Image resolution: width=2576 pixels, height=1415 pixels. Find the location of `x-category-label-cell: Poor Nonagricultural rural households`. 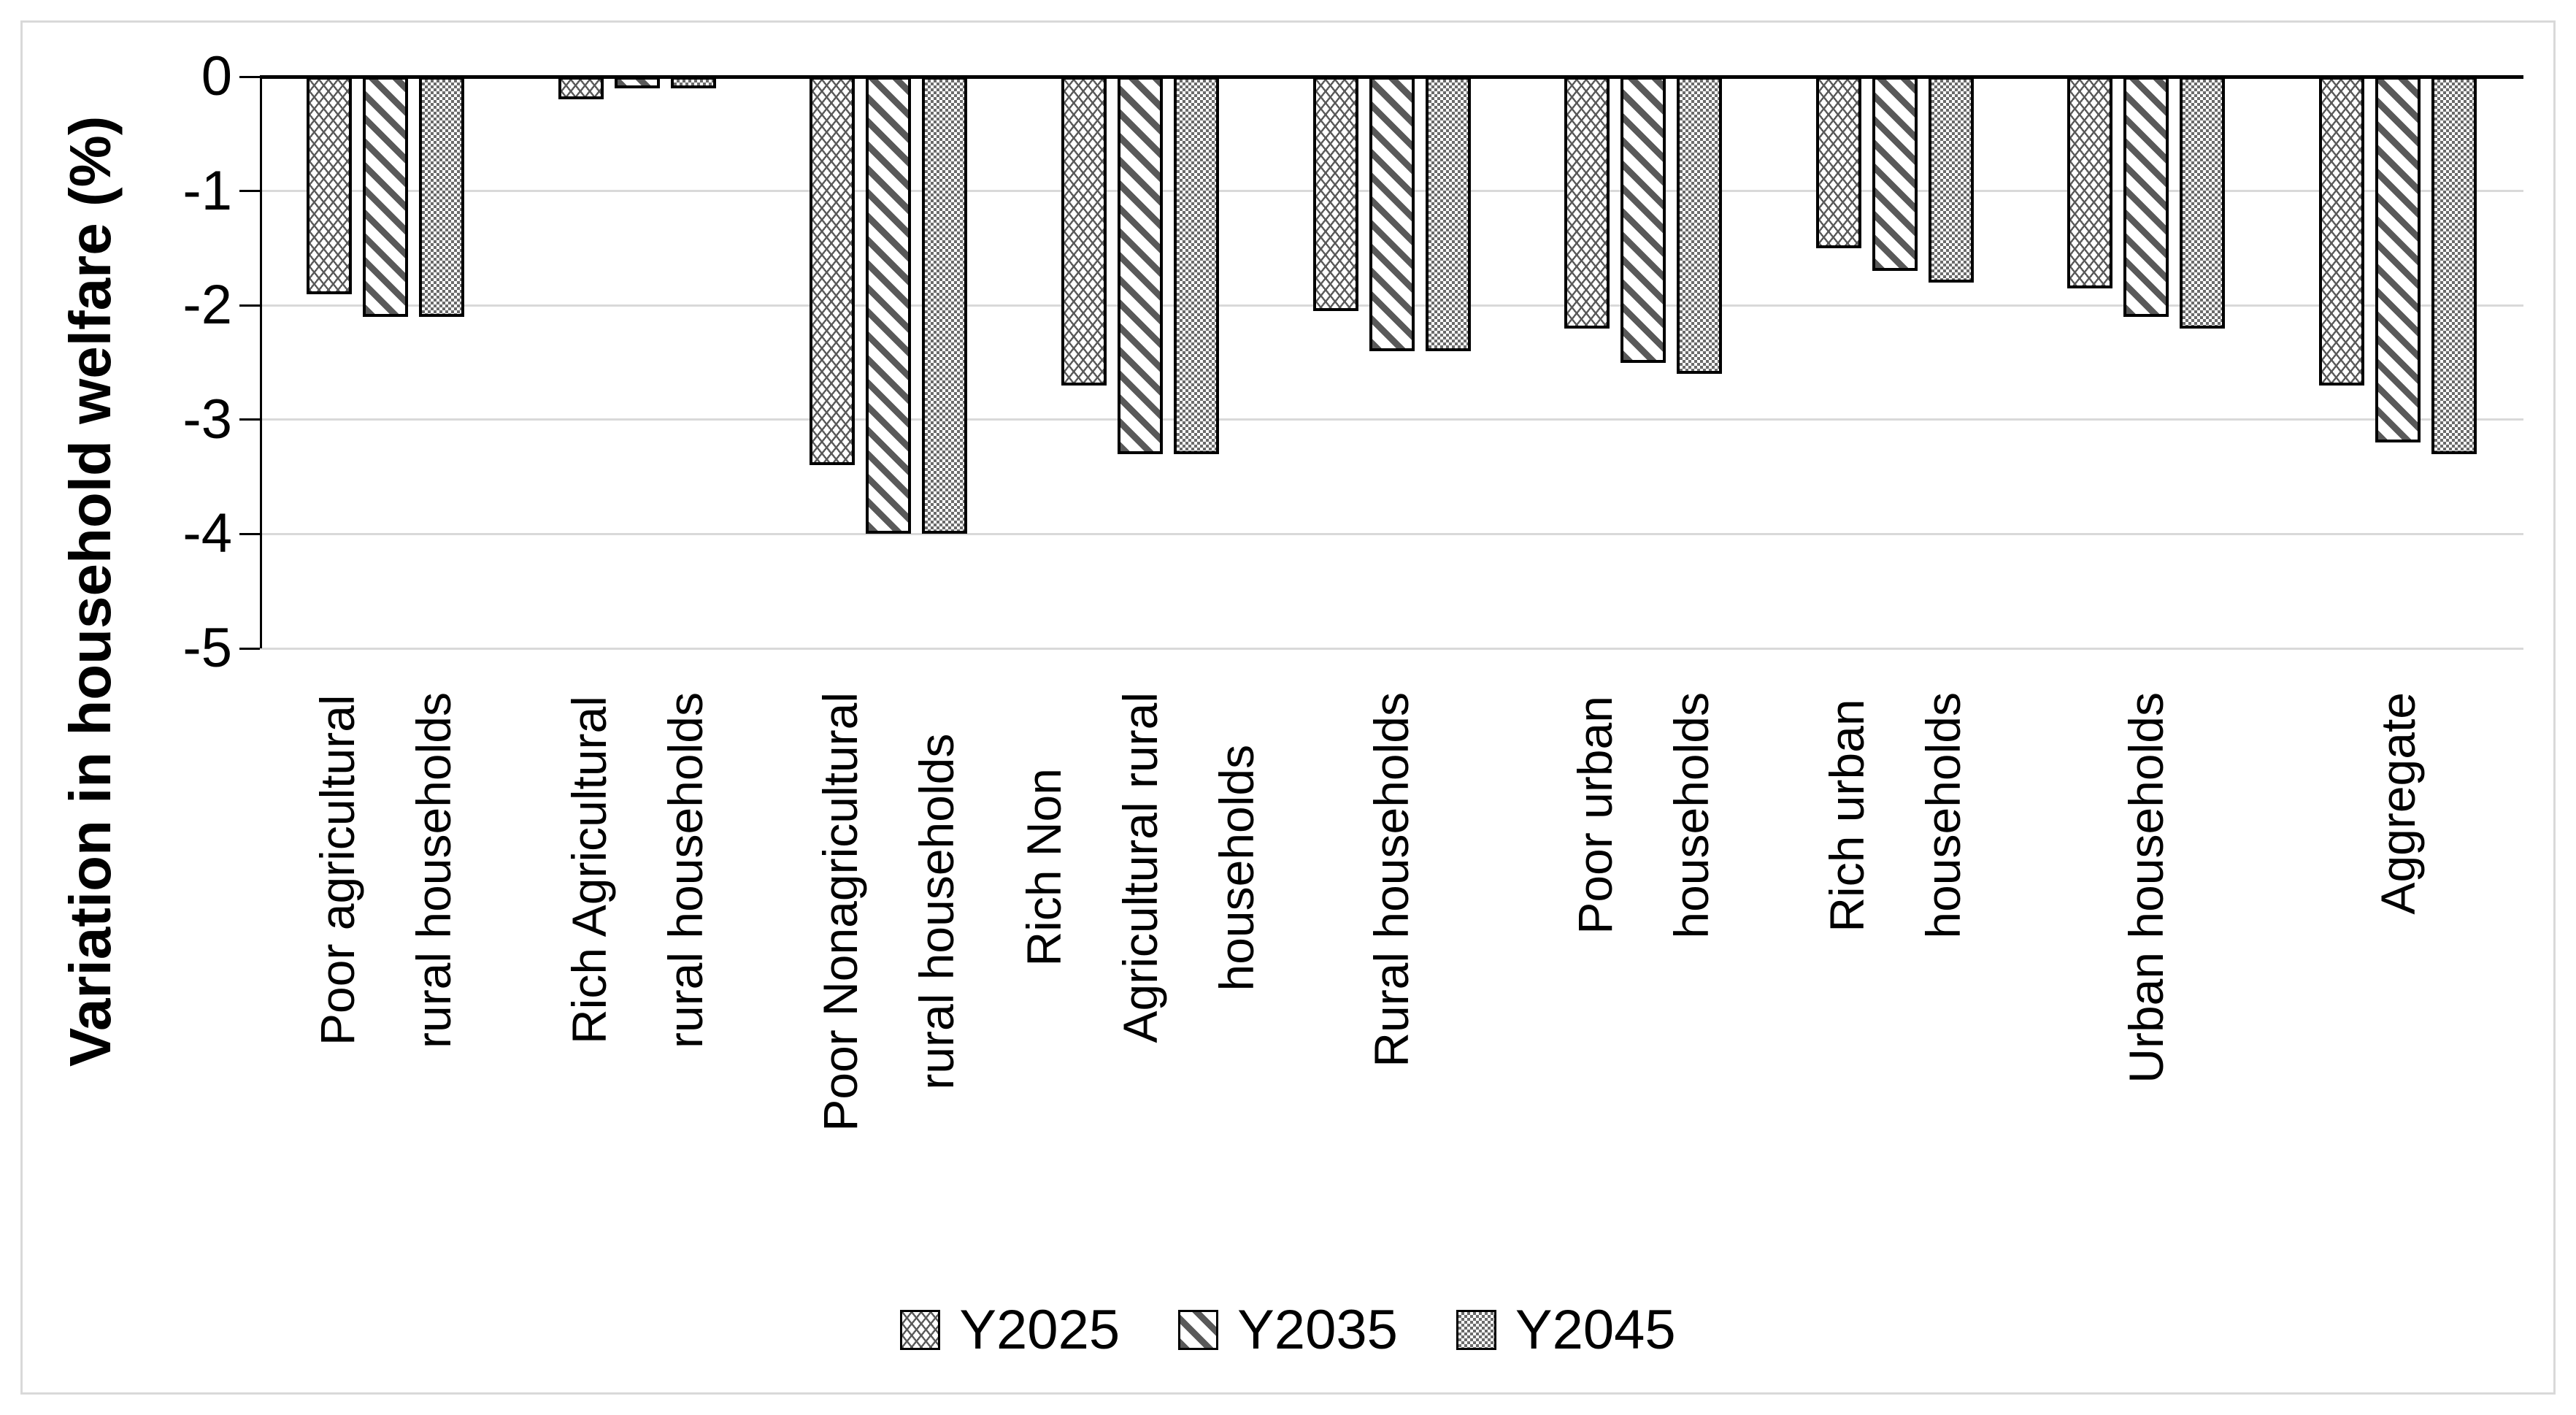

x-category-label-cell: Poor Nonagricultural rural households is located at coordinates (889, 912).